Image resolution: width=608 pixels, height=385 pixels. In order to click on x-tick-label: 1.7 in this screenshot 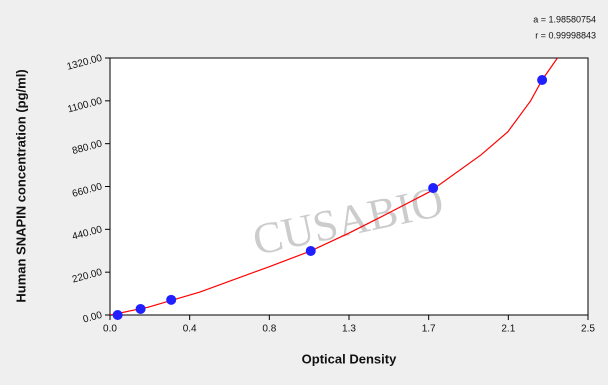, I will do `click(429, 329)`.